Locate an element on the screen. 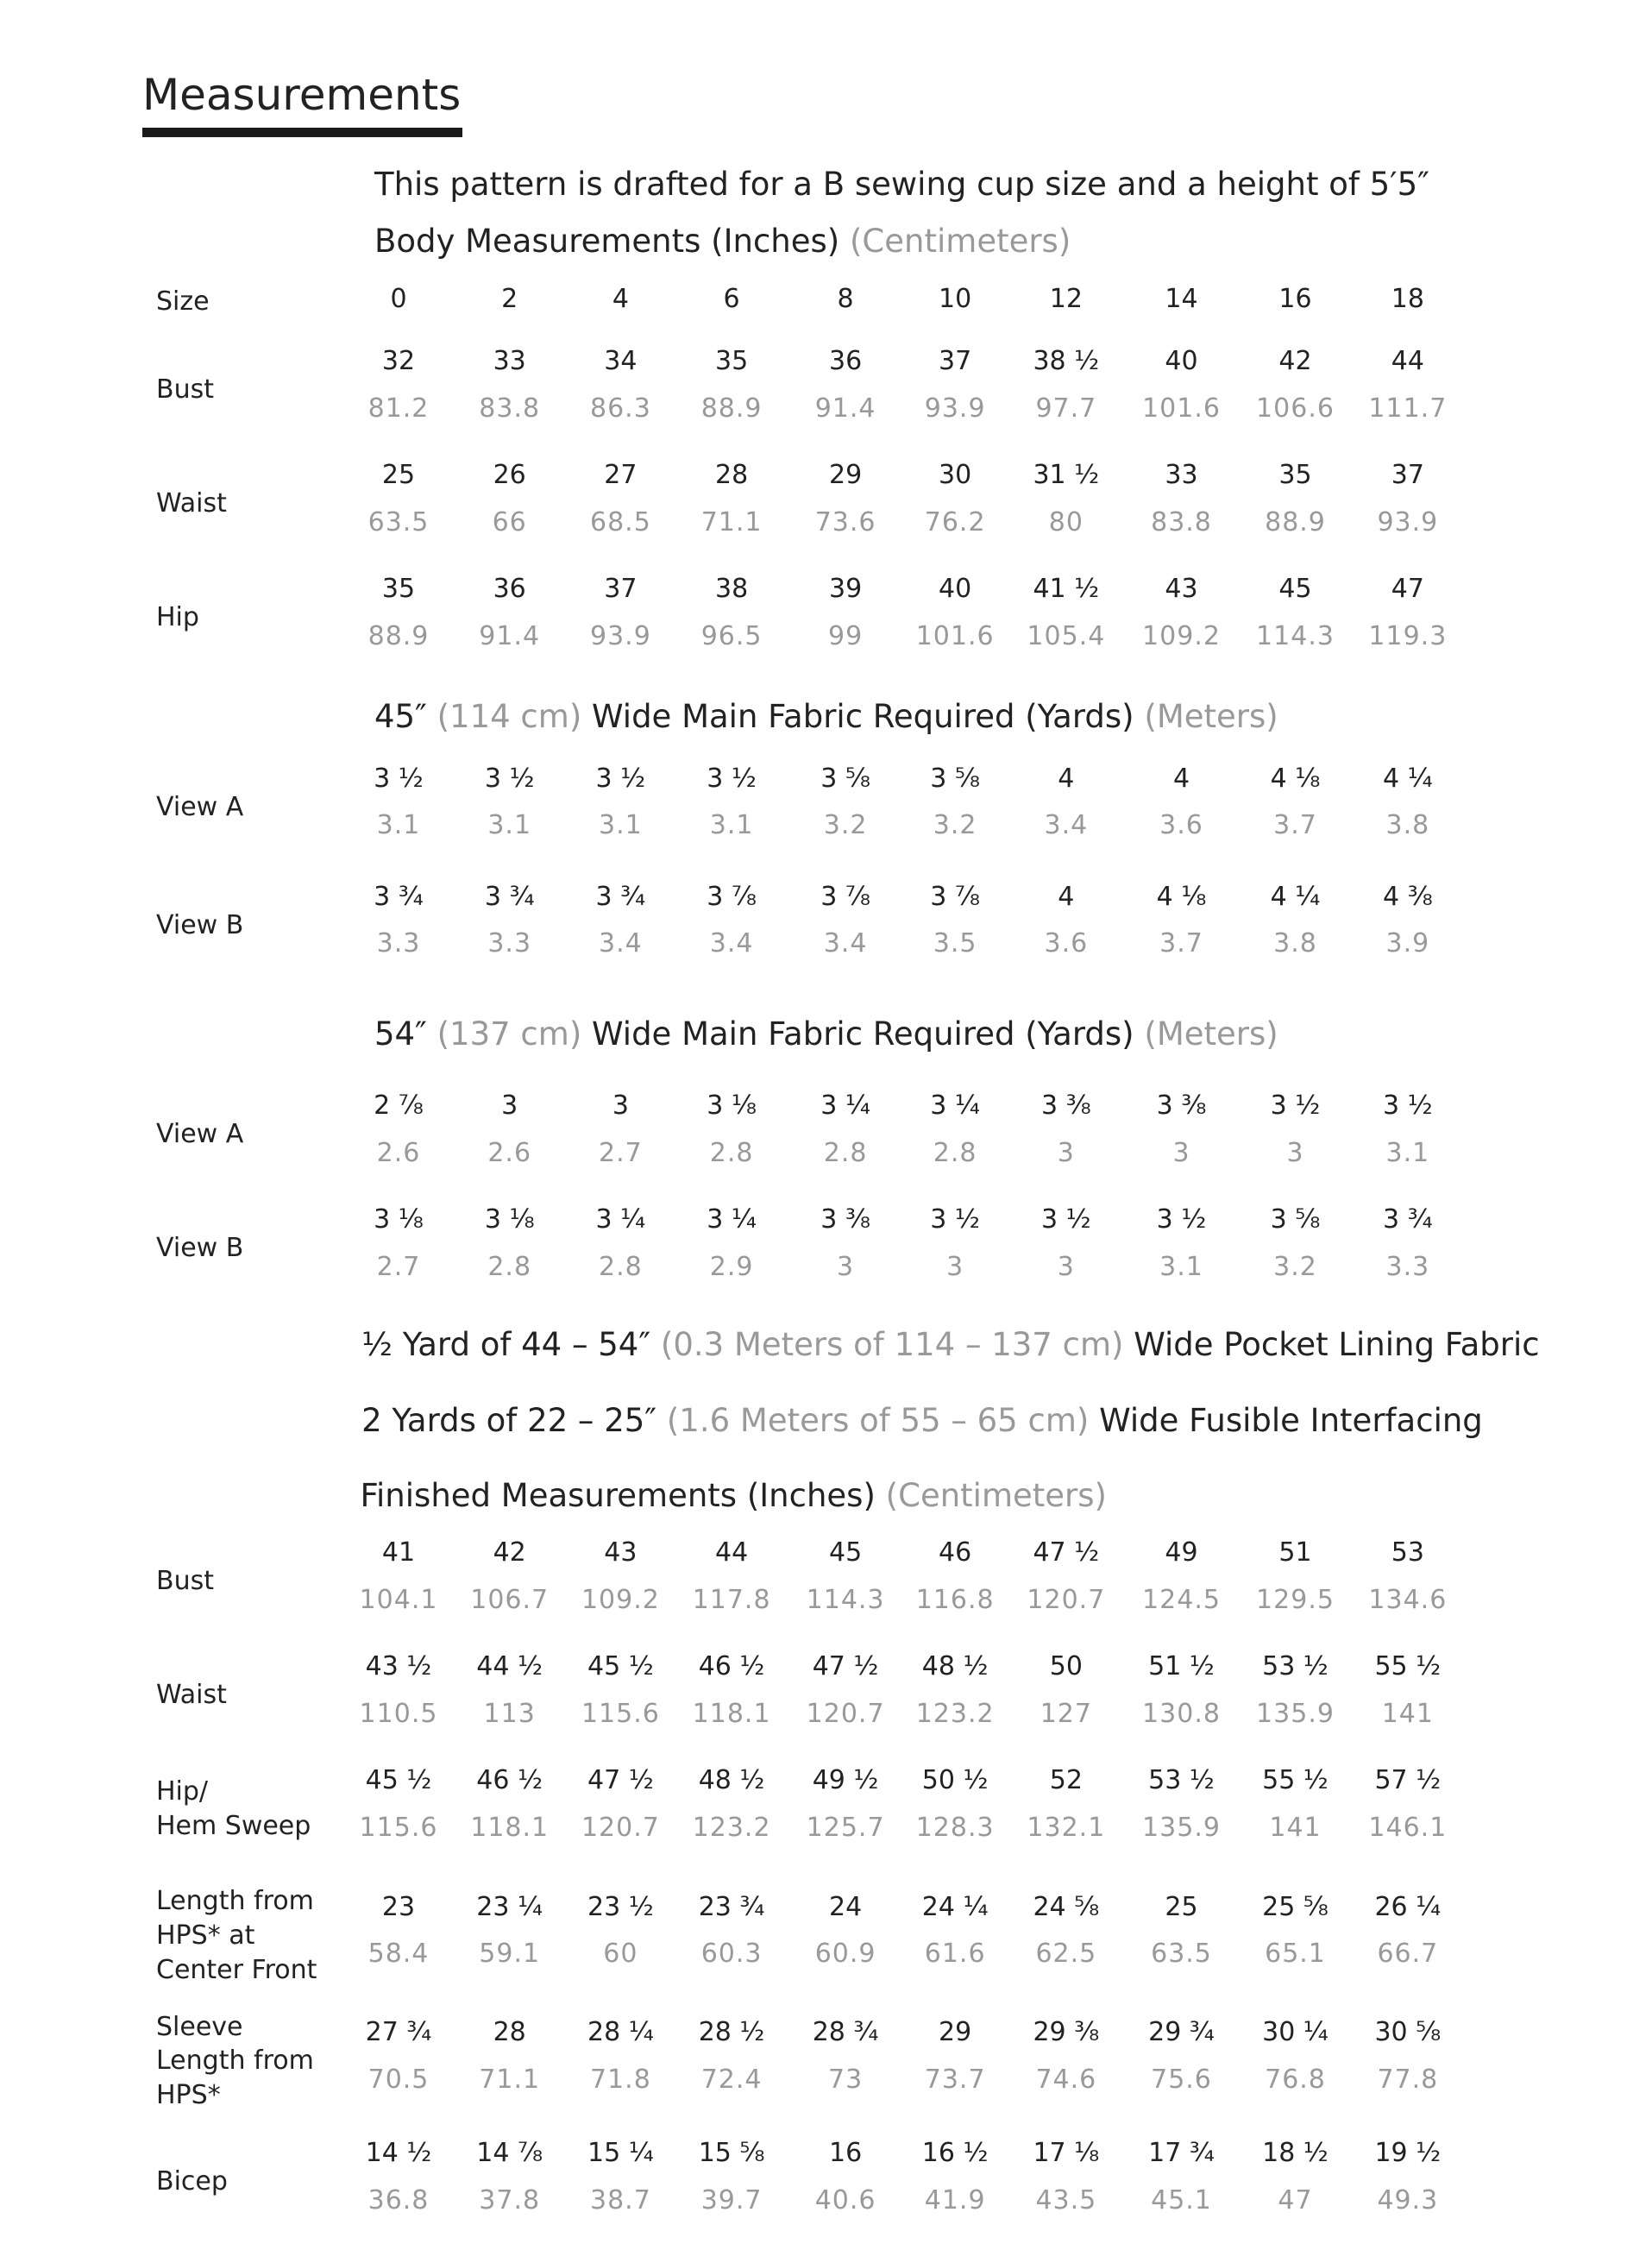 Image resolution: width=1652 pixels, height=2250 pixels. metric-value: 99 is located at coordinates (846, 636).